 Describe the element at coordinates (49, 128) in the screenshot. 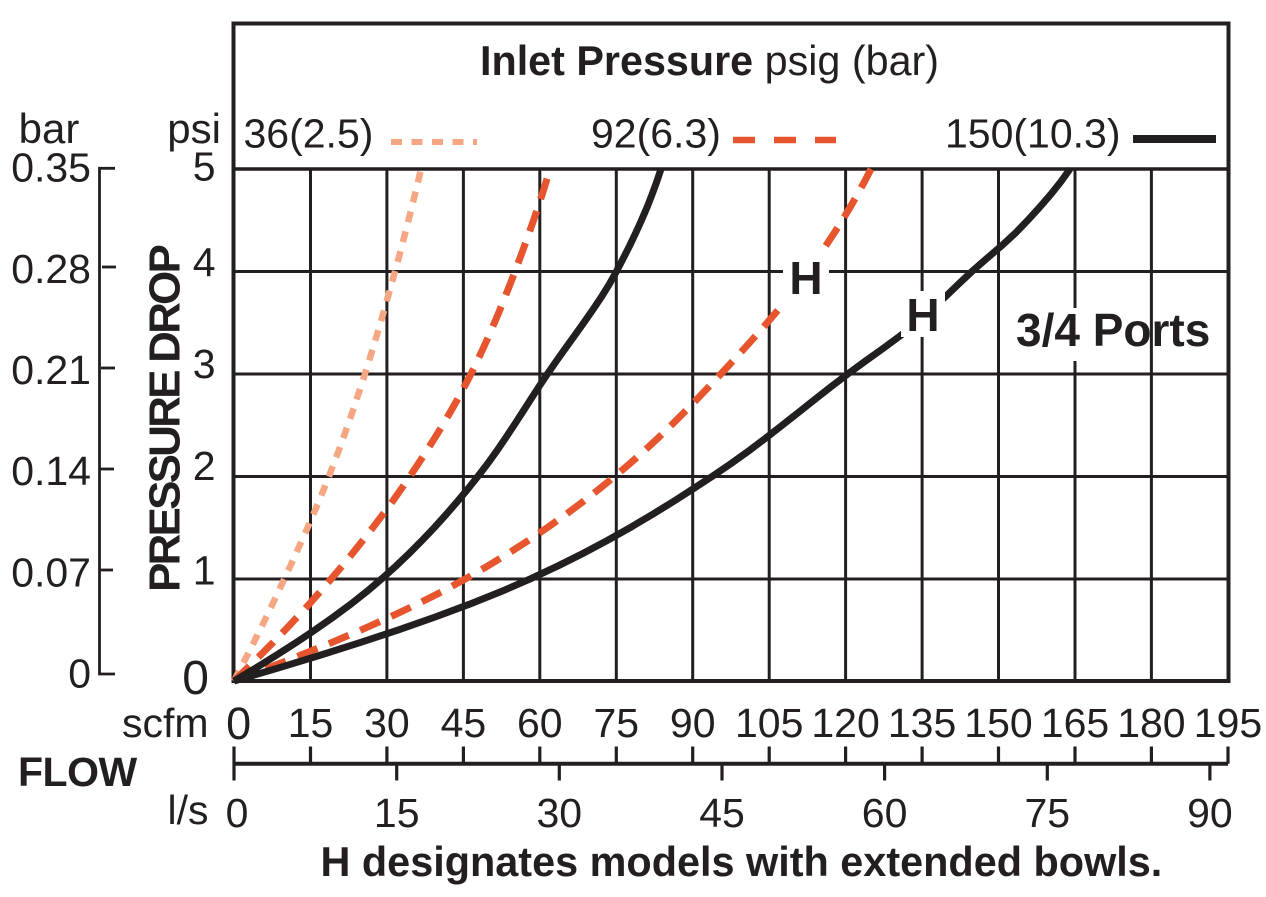

I see `svg-text: bar` at that location.